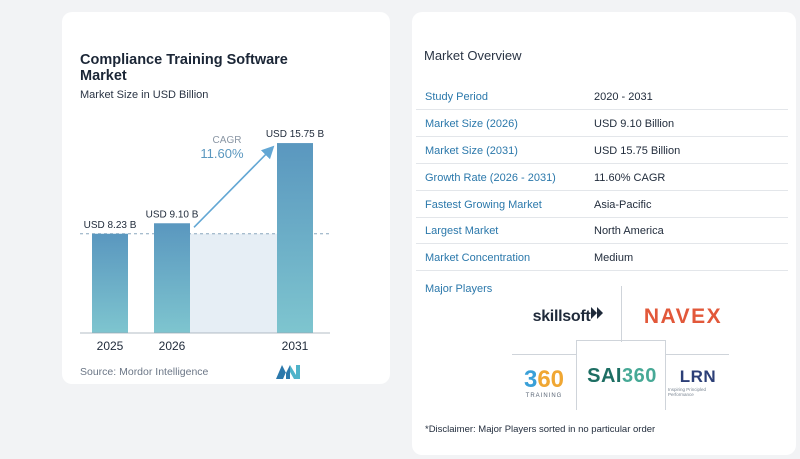 The width and height of the screenshot is (800, 459). What do you see at coordinates (471, 123) in the screenshot?
I see `overview-label: Market Size (2026)` at bounding box center [471, 123].